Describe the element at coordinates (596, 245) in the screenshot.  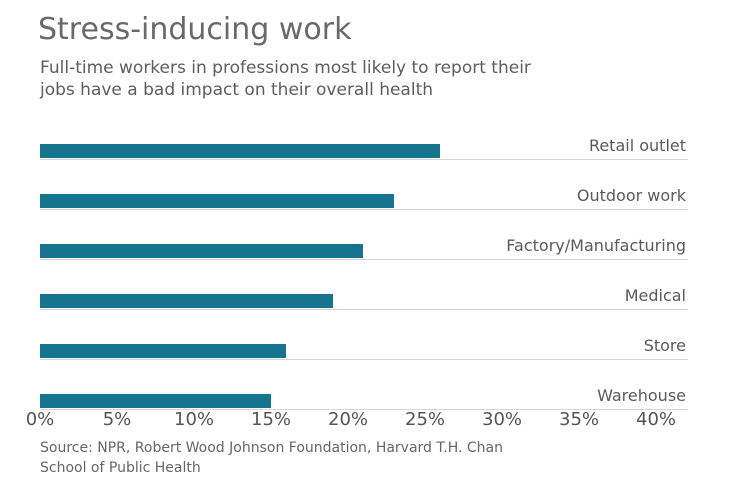
I see `bar-label: Factory/Manufacturing` at that location.